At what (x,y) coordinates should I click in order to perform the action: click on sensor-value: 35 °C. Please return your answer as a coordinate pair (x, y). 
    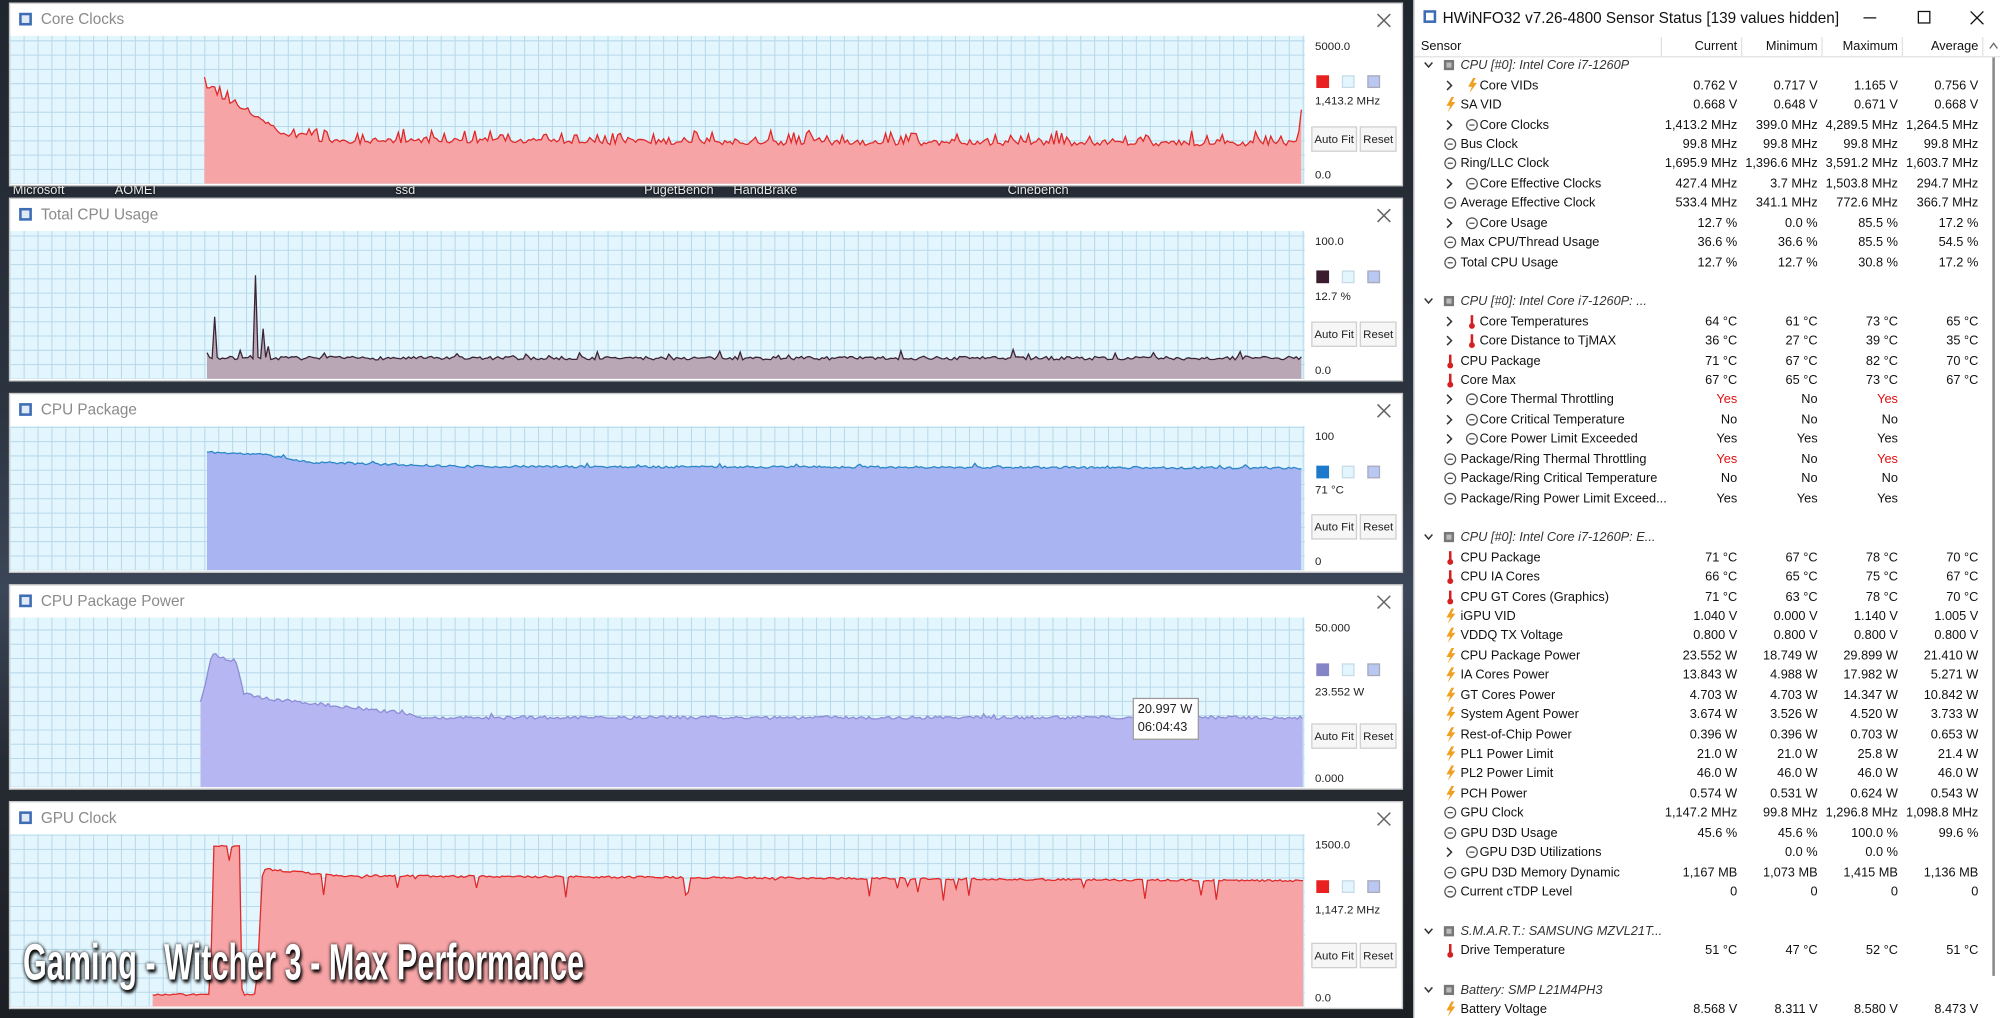
    Looking at the image, I should click on (1962, 341).